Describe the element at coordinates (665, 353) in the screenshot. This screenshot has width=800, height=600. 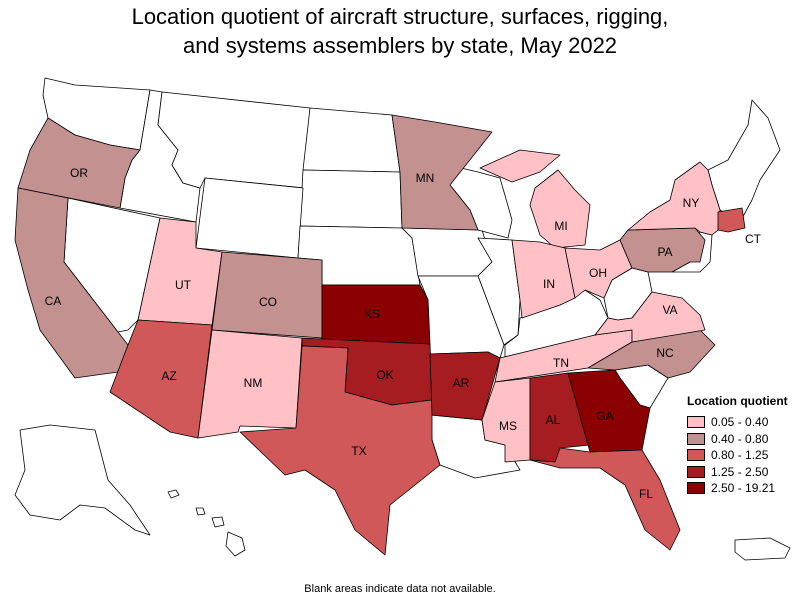
I see `label-nc: NC` at that location.